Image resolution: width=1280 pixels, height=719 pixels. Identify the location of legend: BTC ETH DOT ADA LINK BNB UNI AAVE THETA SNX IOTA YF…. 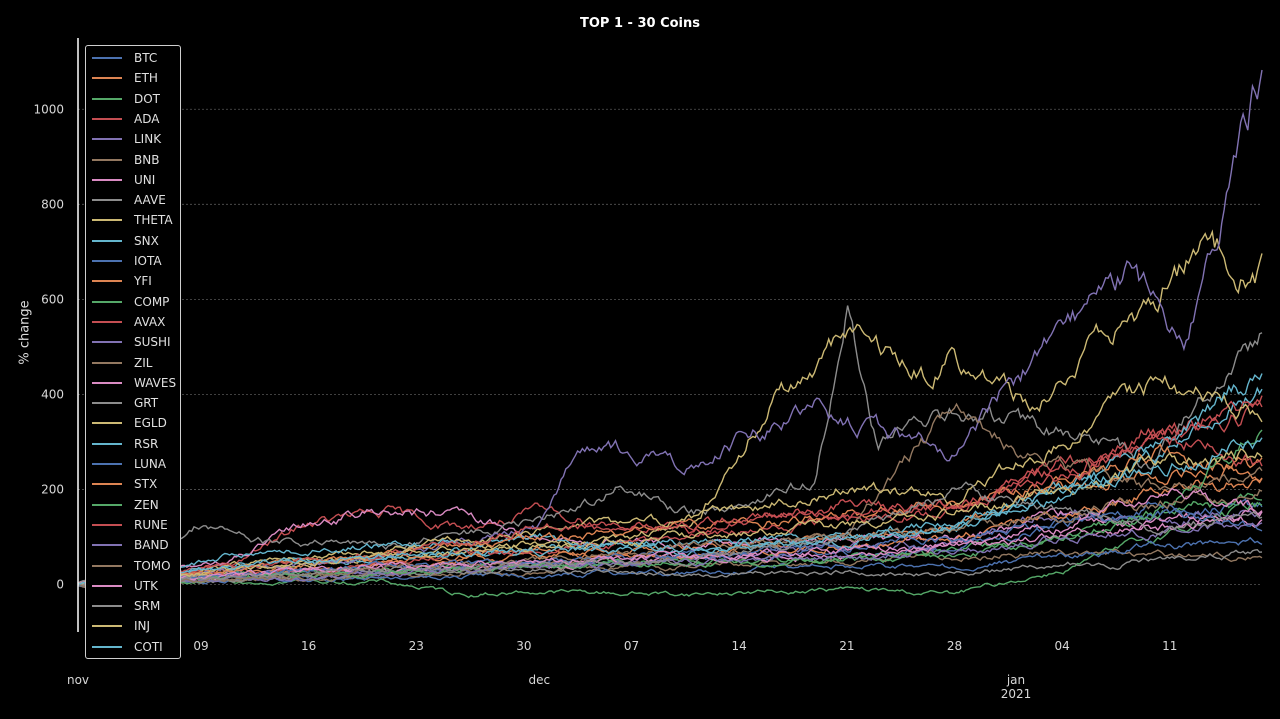
(133, 352).